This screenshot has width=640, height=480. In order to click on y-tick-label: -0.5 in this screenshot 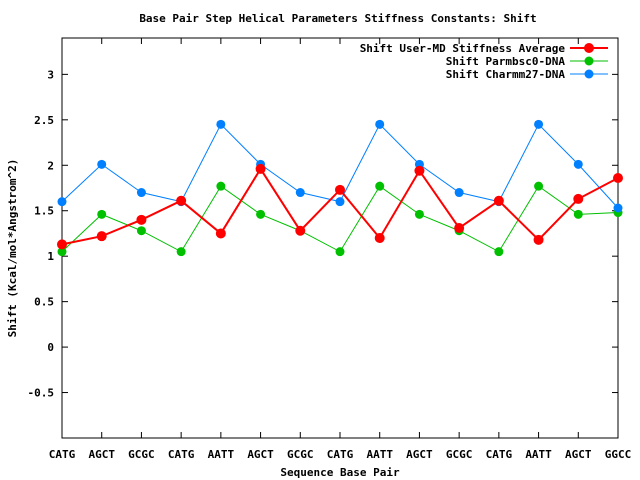, I will do `click(41, 393)`.